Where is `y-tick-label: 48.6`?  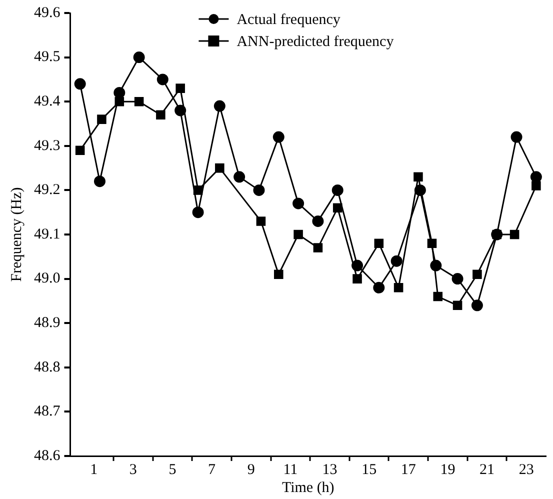
y-tick-label: 48.6 is located at coordinates (47, 456).